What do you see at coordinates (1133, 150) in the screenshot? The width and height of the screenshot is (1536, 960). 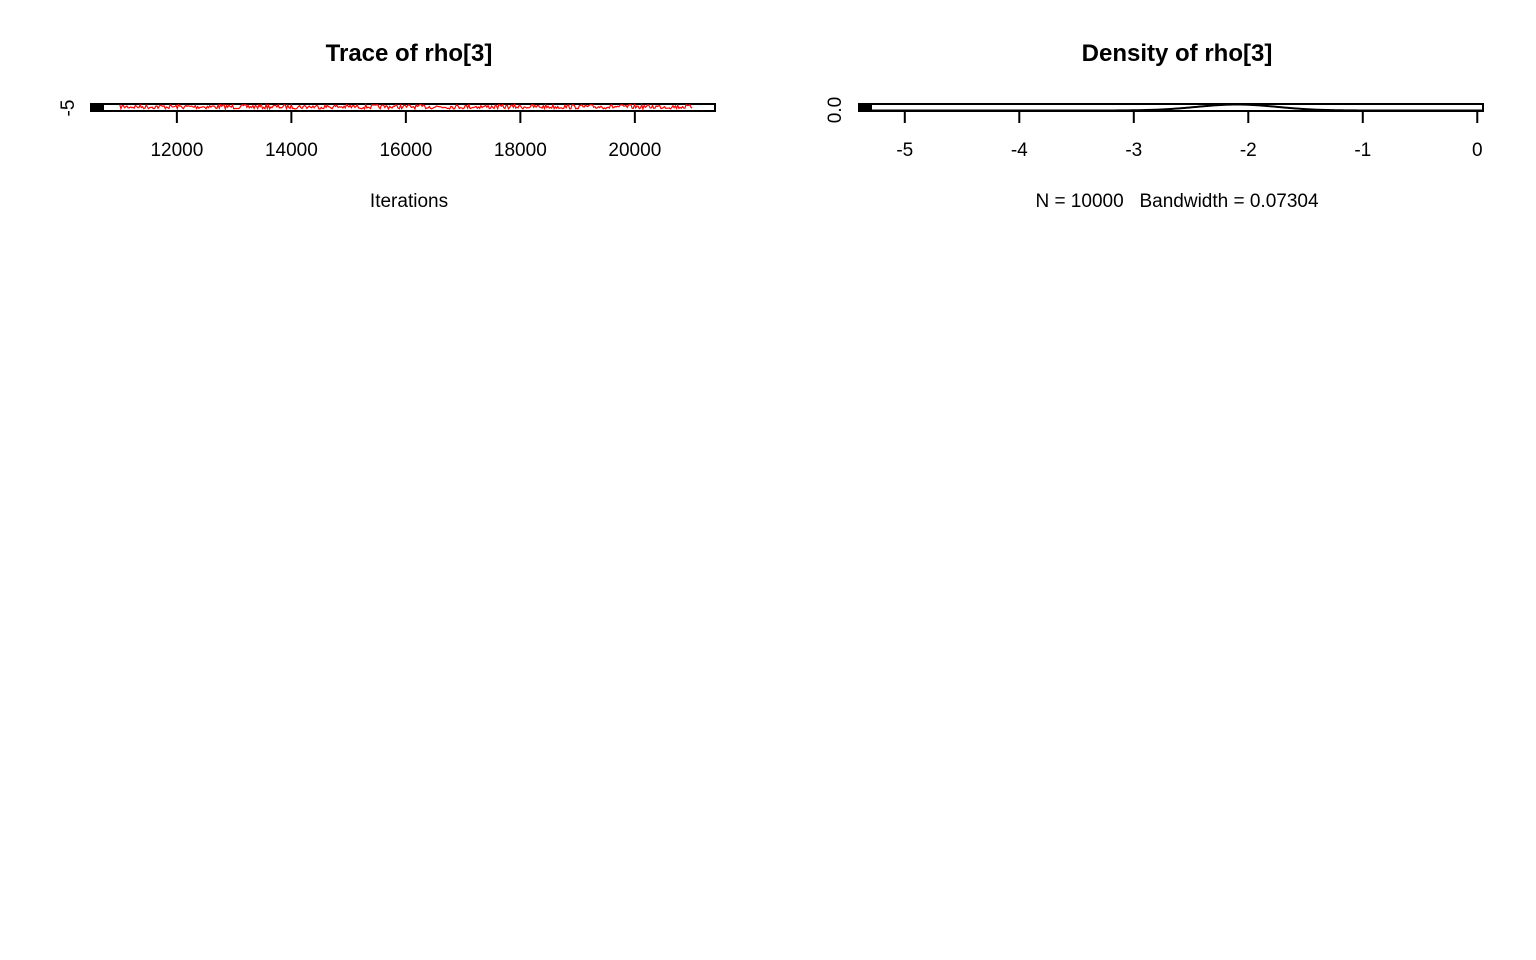 I see `density-x-tick-label: -3` at bounding box center [1133, 150].